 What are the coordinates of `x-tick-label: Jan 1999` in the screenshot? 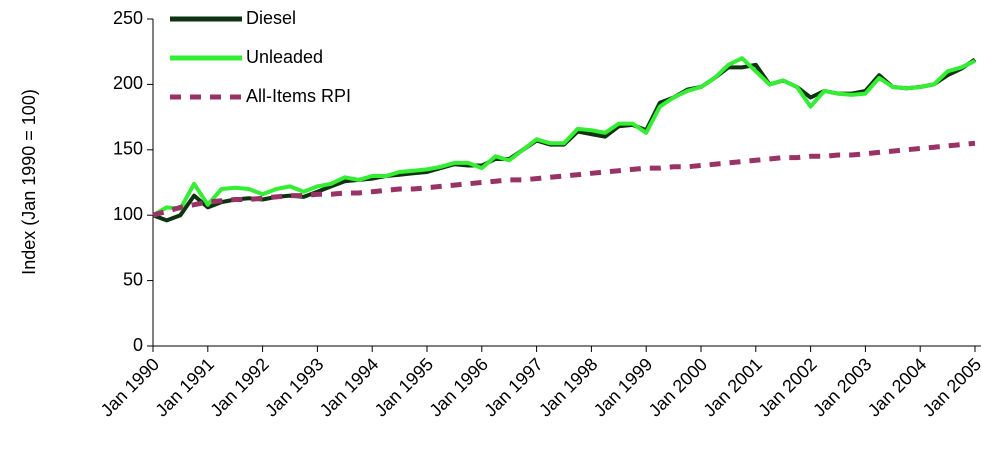 It's located at (623, 387).